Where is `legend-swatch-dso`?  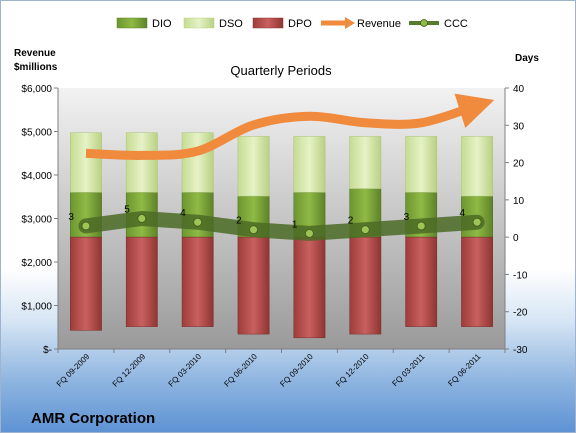
legend-swatch-dso is located at coordinates (199, 23).